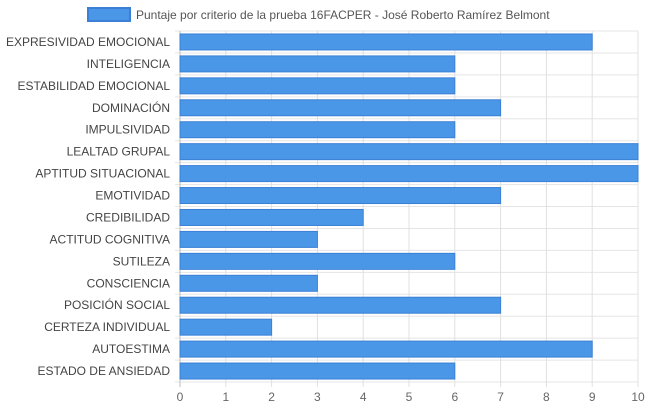 The width and height of the screenshot is (648, 410). I want to click on x-tick-label: 3, so click(317, 397).